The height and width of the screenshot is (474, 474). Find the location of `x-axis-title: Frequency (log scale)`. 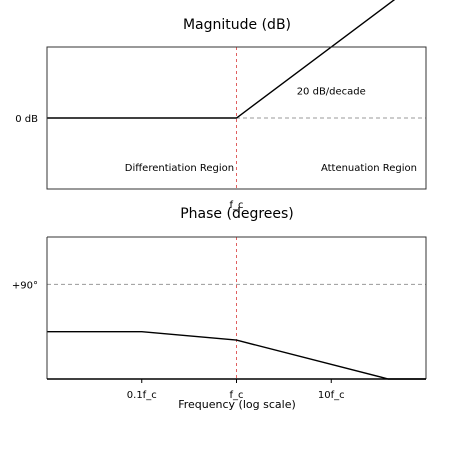

x-axis-title: Frequency (log scale) is located at coordinates (237, 404).